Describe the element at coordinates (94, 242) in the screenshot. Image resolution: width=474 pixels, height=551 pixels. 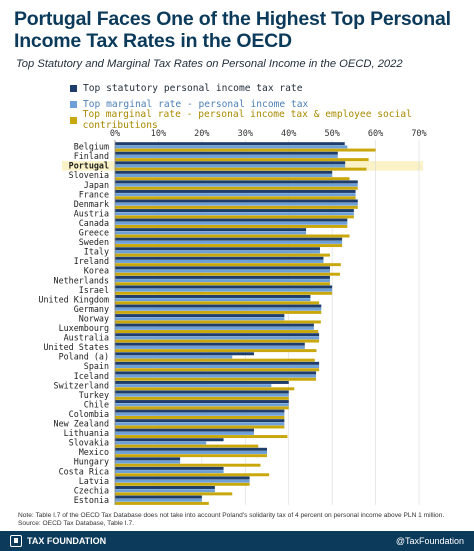
I see `category-label: Sweden` at that location.